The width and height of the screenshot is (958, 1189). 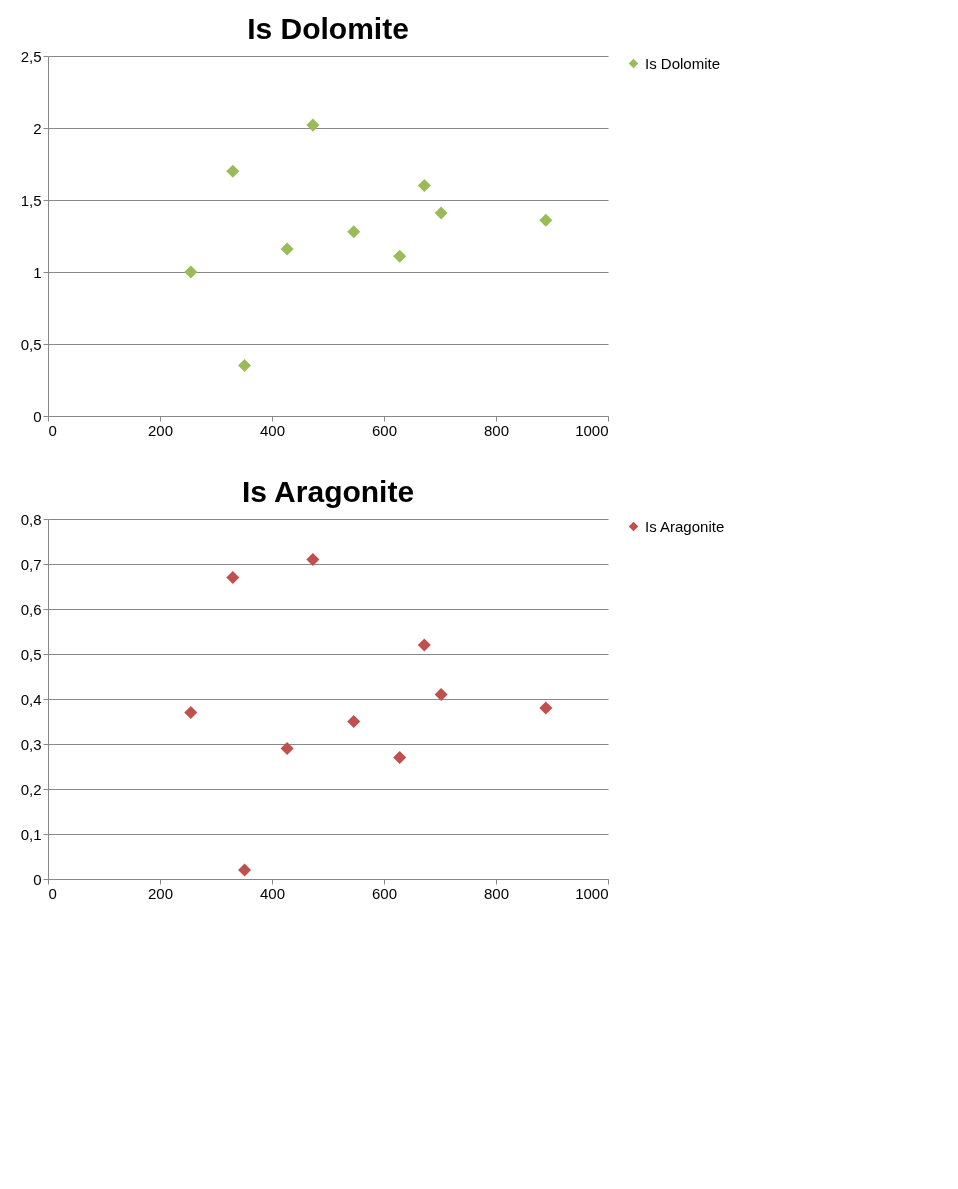 I want to click on y-tick-label: 0,2, so click(x=31, y=789).